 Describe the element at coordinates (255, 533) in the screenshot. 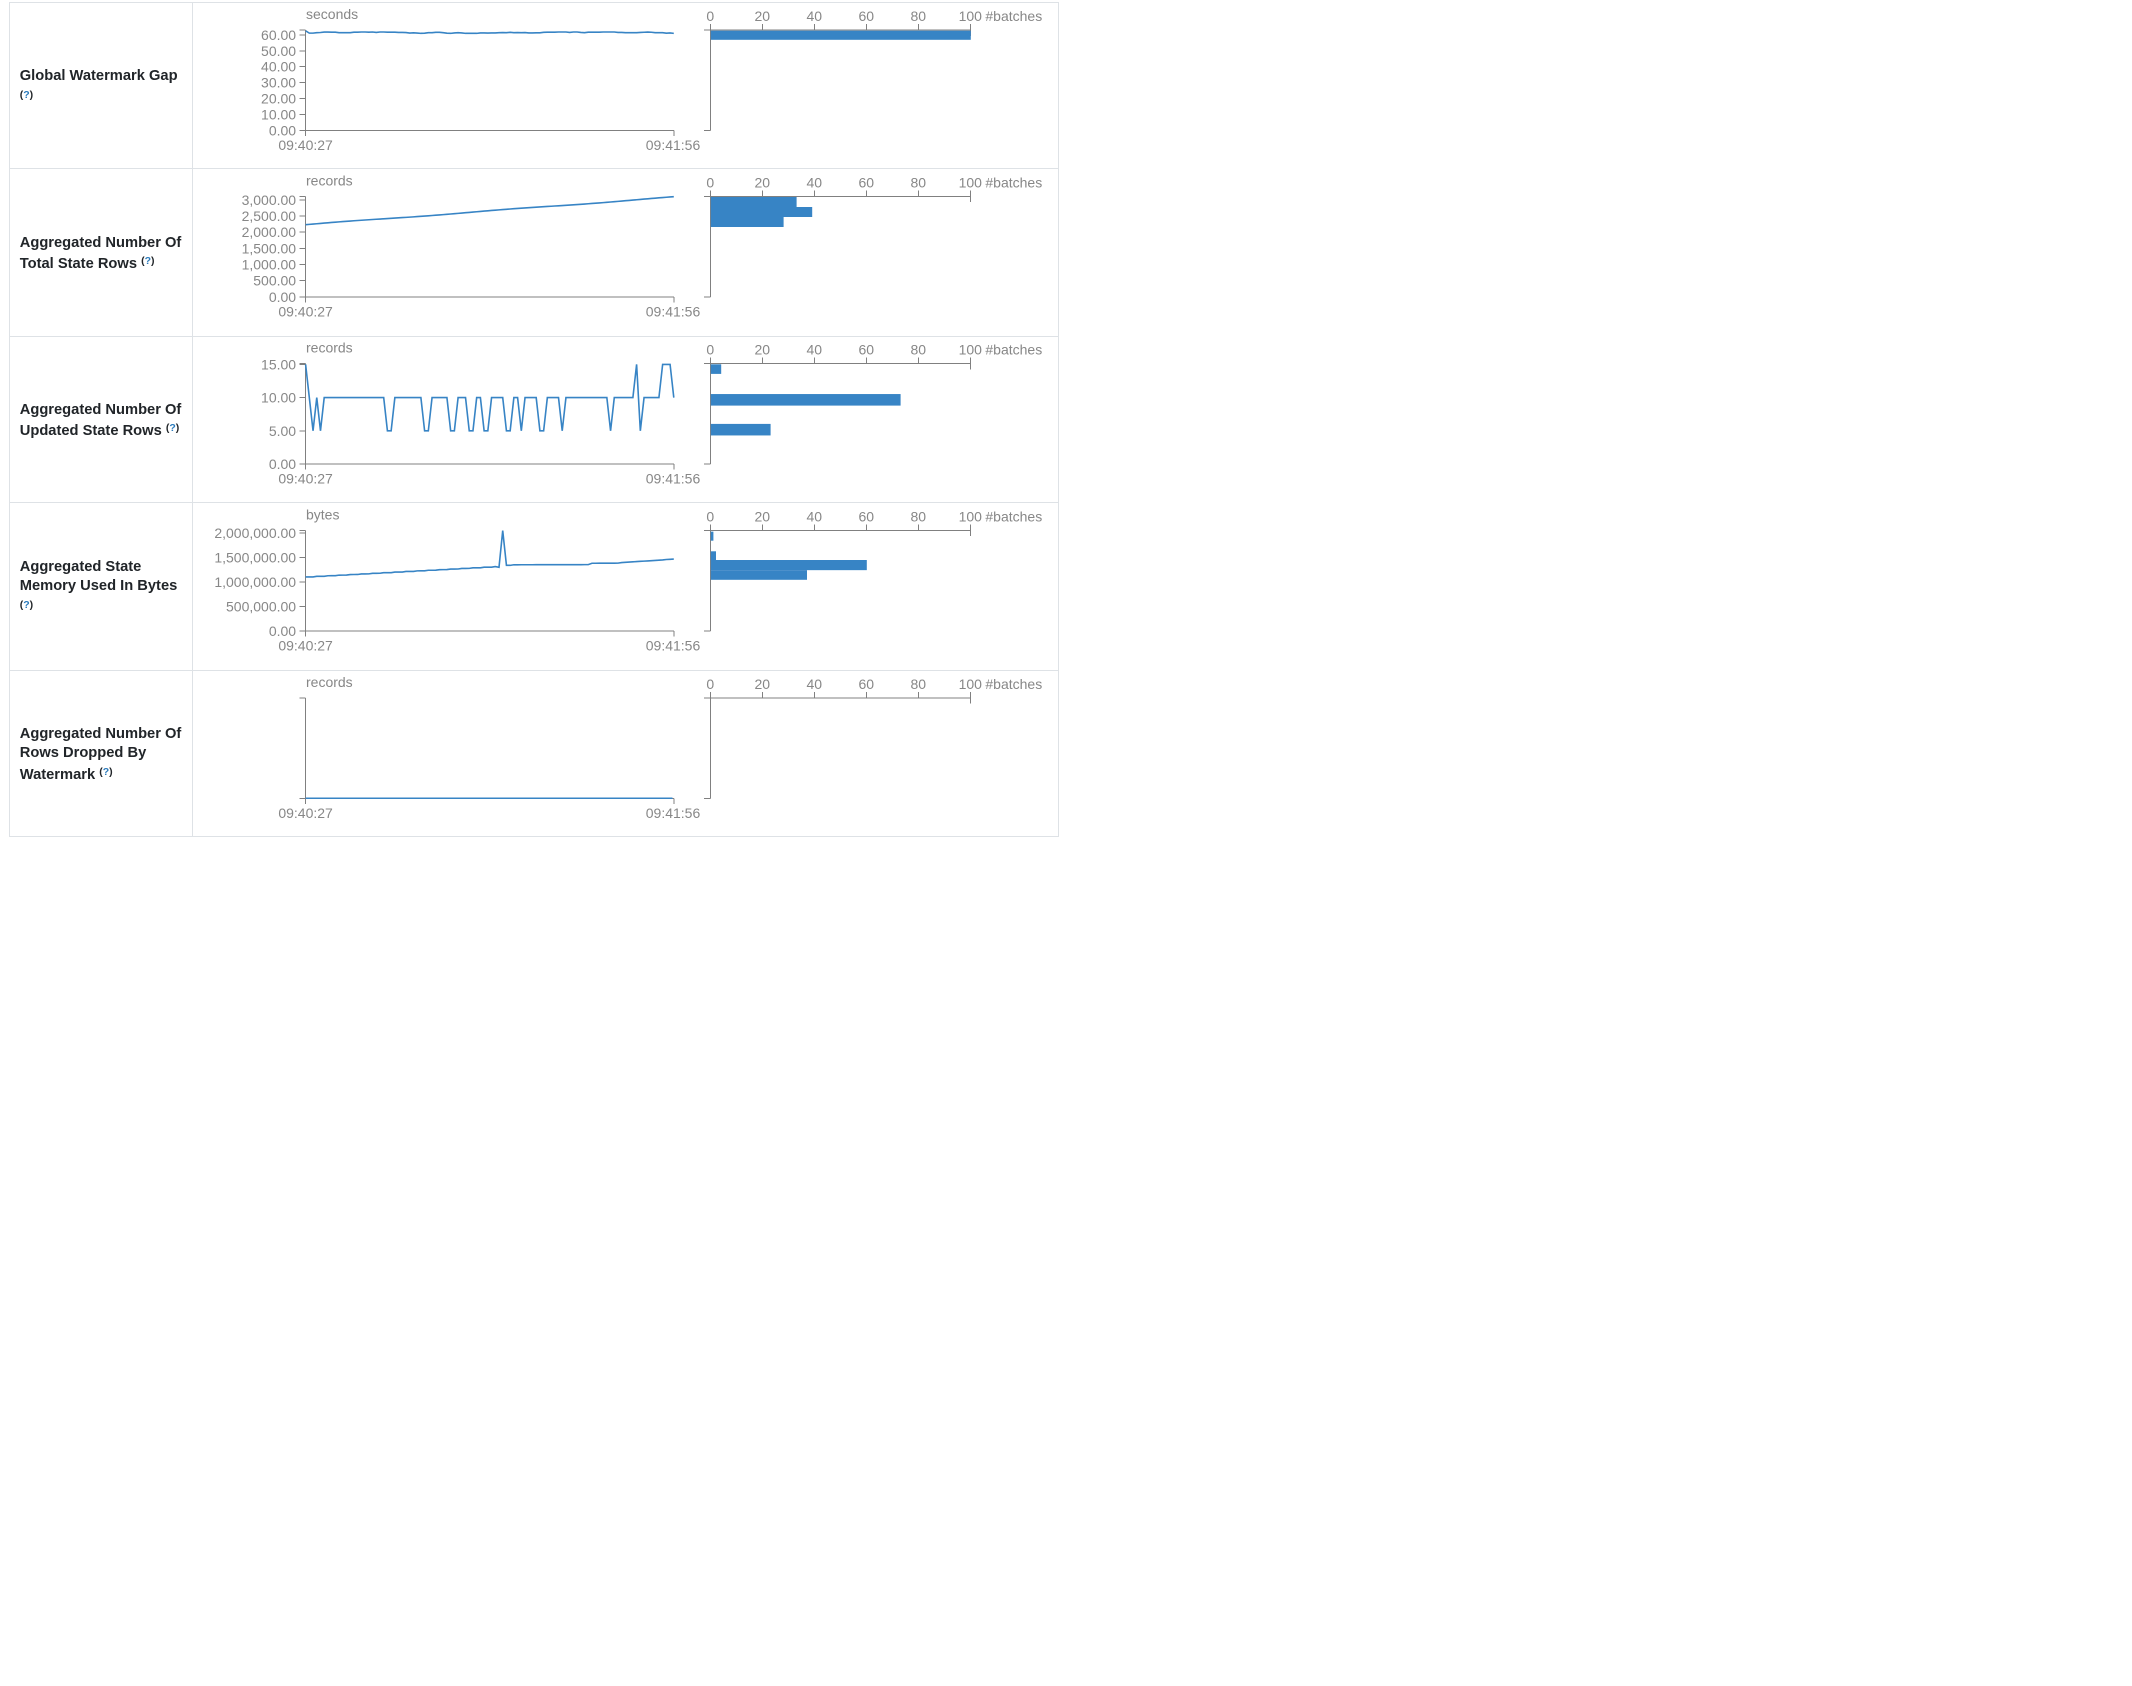

I see `svg-text: 2,000,000.00` at that location.